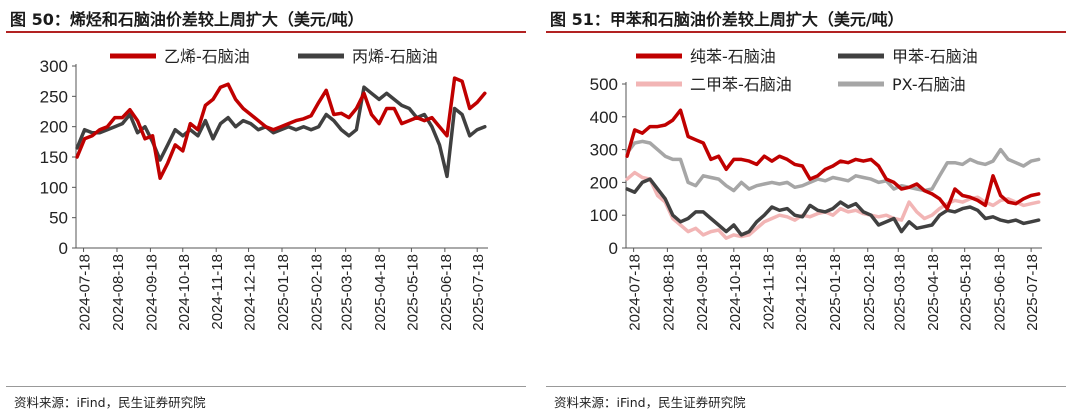 The width and height of the screenshot is (1080, 412). I want to click on y-tick-label: 250, so click(54, 96).